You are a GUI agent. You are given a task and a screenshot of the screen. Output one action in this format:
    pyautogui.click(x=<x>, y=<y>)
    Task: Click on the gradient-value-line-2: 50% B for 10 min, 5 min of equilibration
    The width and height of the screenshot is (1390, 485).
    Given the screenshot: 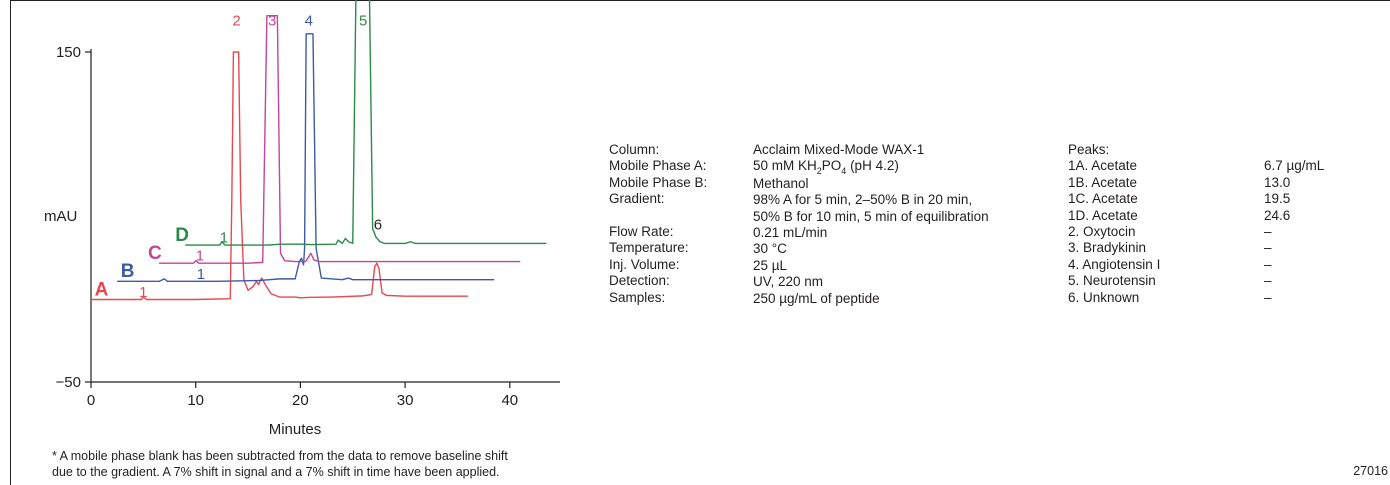 What is the action you would take?
    pyautogui.click(x=871, y=216)
    